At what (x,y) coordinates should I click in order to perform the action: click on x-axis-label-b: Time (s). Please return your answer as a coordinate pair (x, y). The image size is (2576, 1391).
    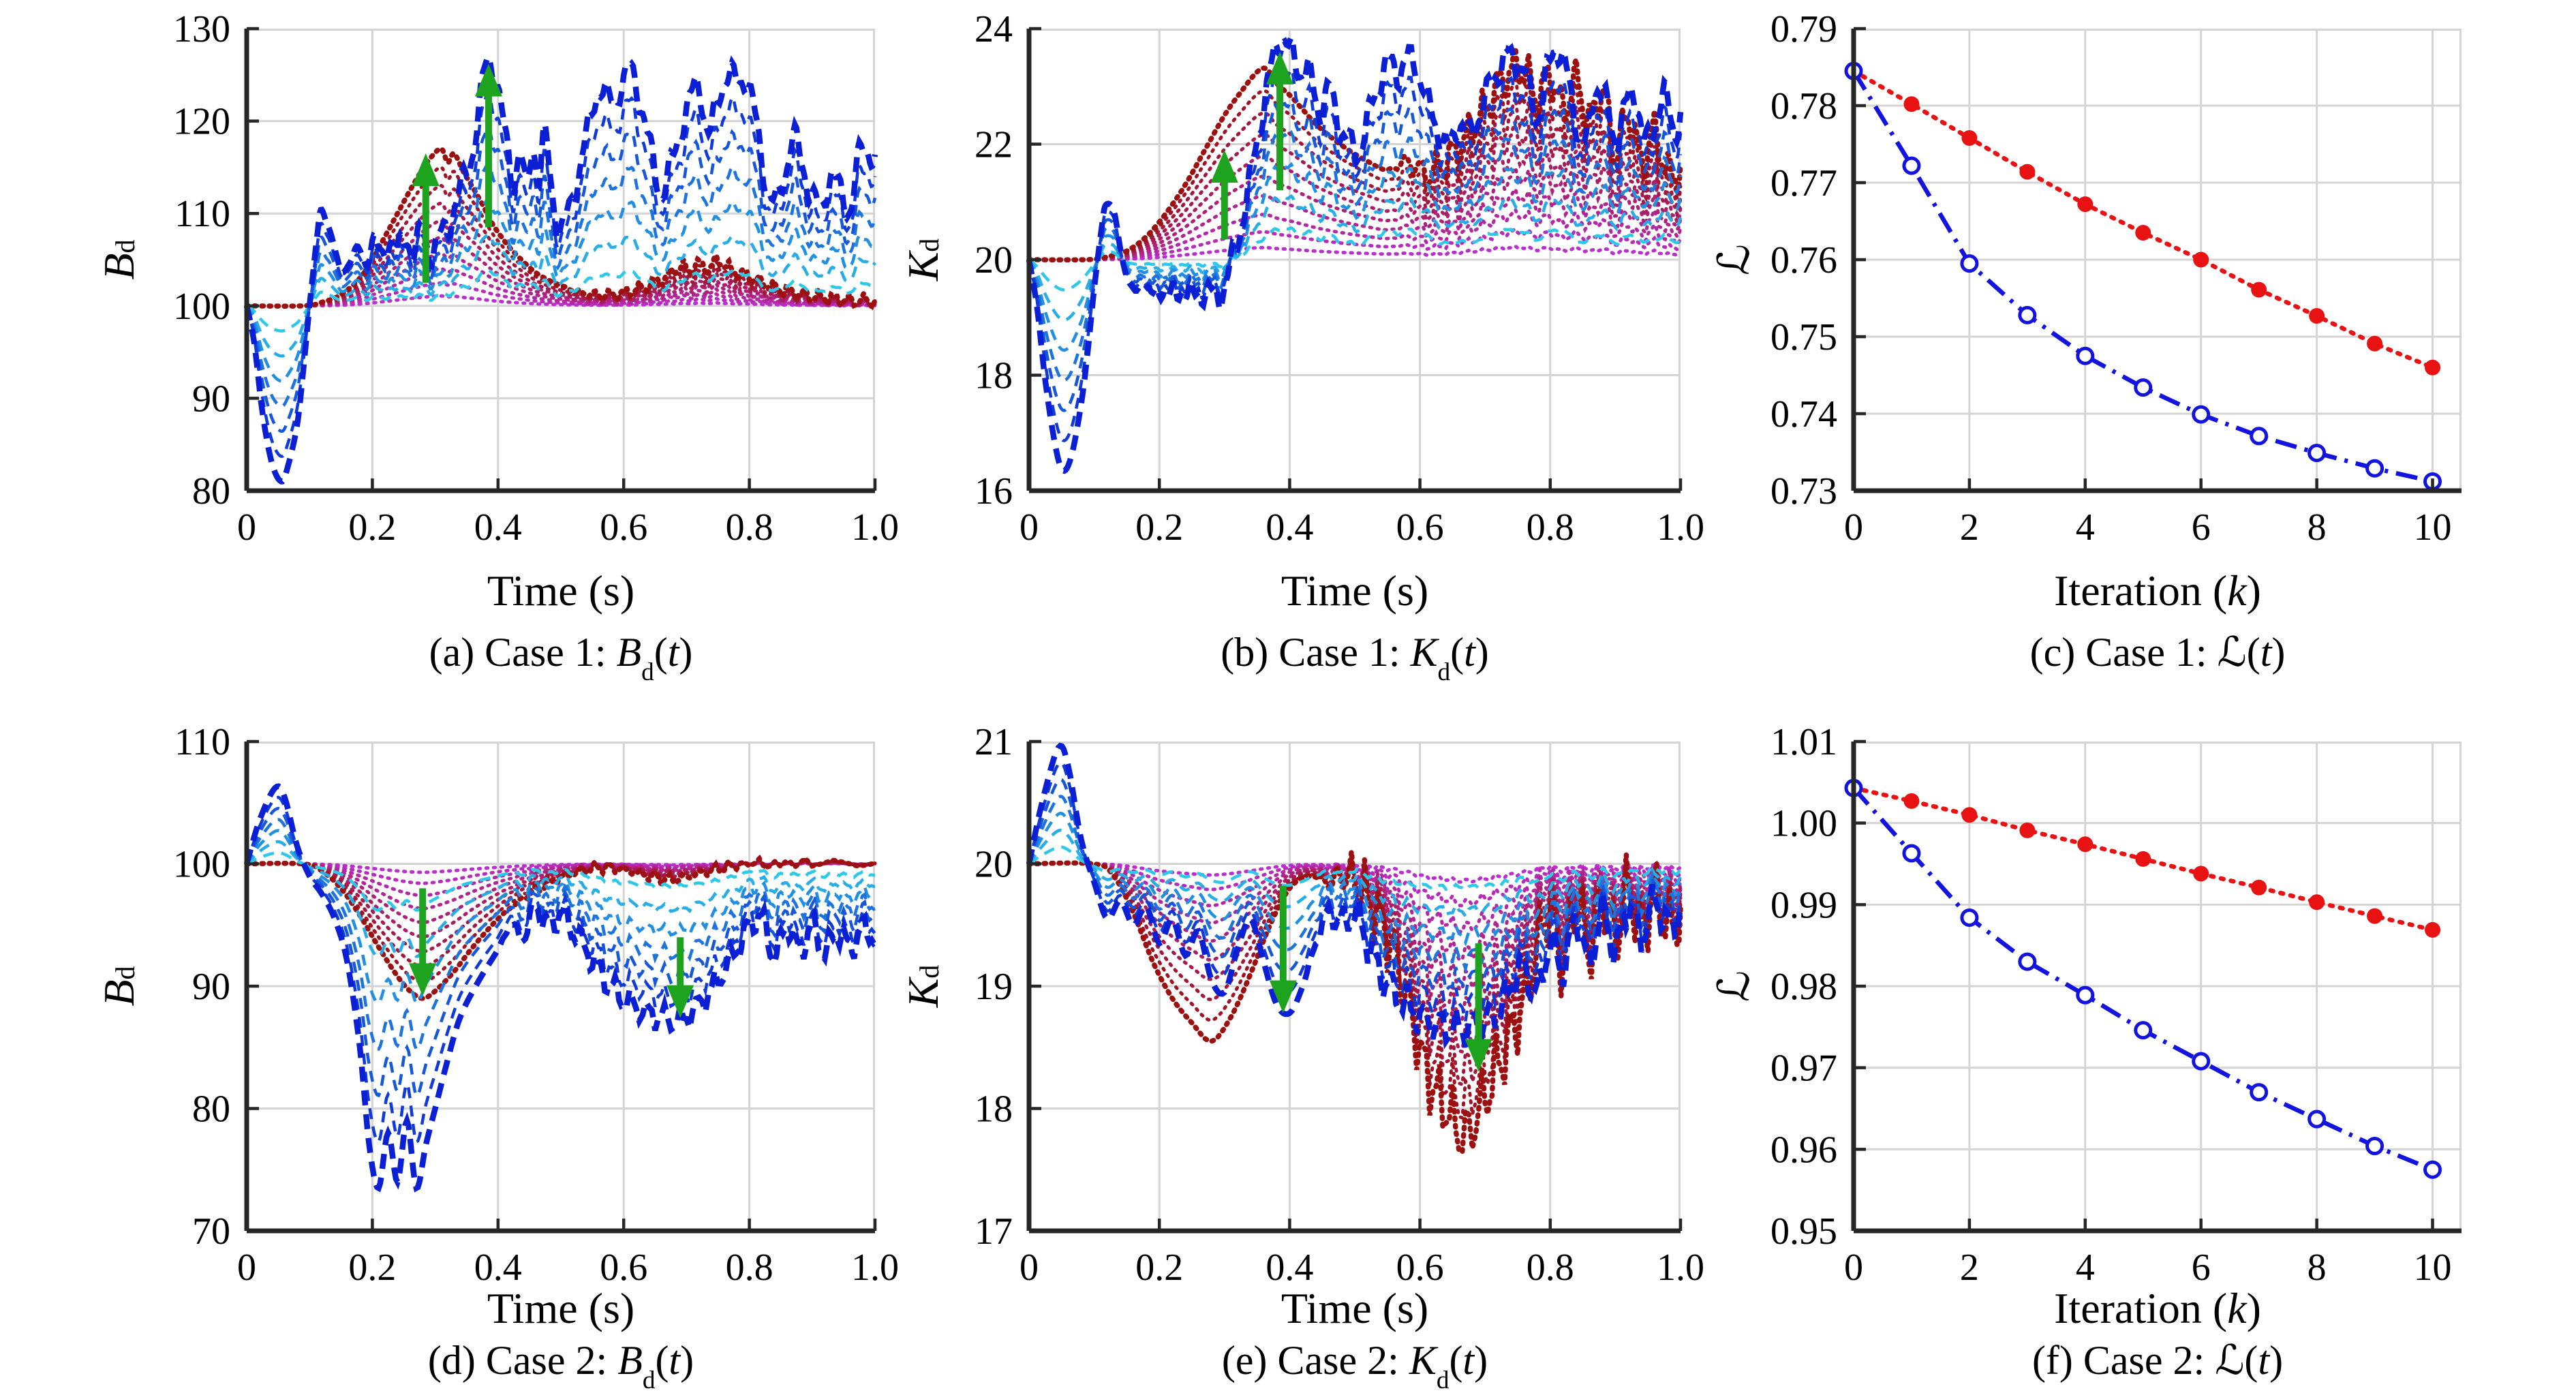
    Looking at the image, I should click on (1355, 590).